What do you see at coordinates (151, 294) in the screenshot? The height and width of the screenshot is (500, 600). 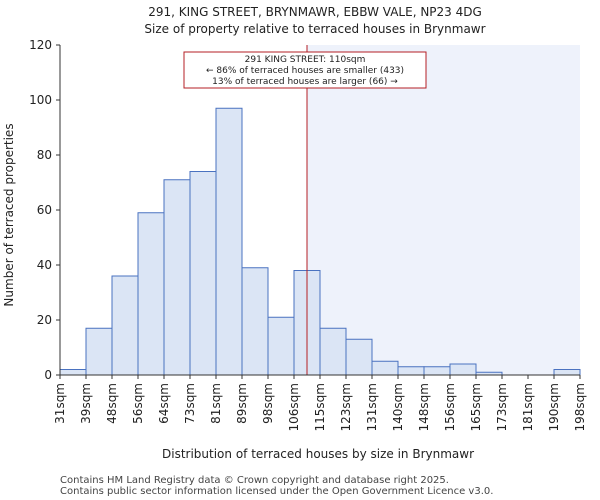 I see `bar-56sqm` at bounding box center [151, 294].